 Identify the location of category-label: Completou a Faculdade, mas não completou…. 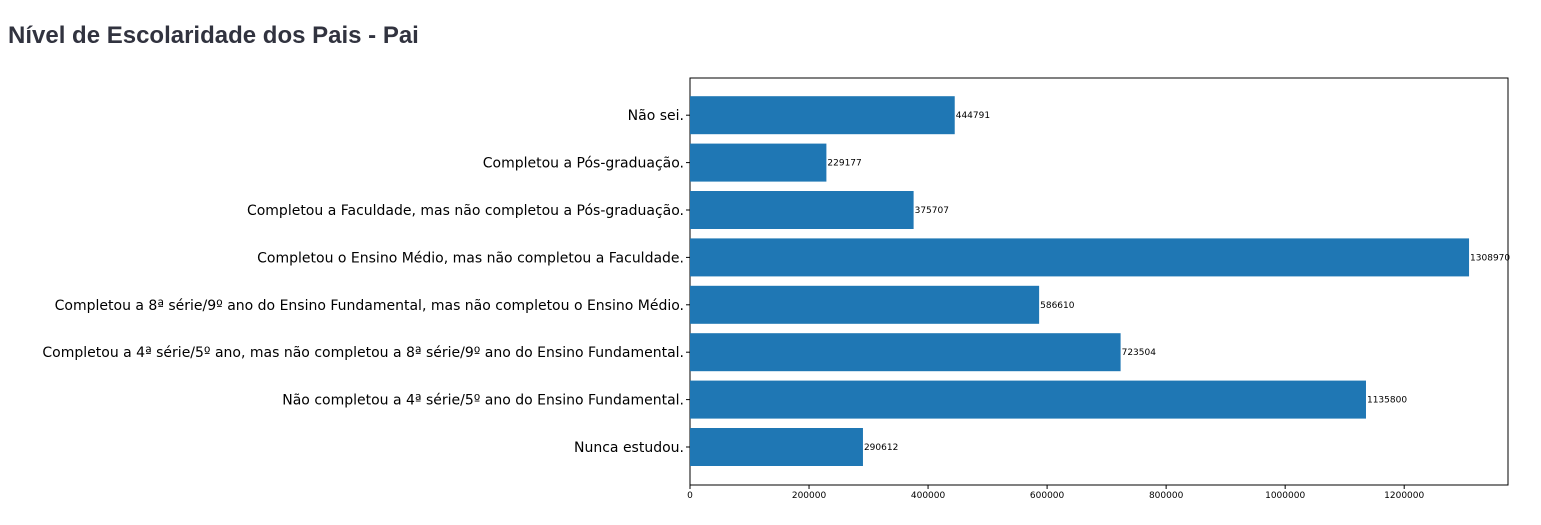
(465, 211).